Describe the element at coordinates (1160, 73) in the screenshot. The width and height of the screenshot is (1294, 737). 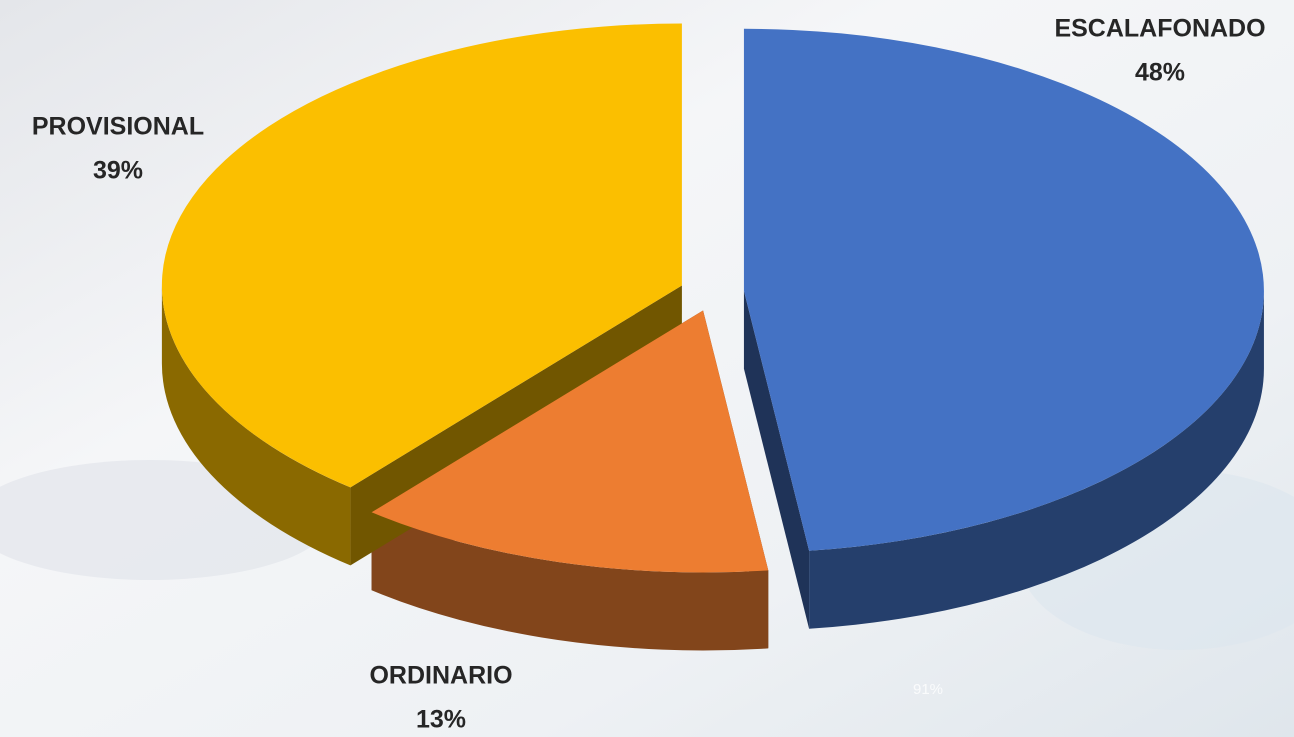
I see `slice-value-label: 48%` at that location.